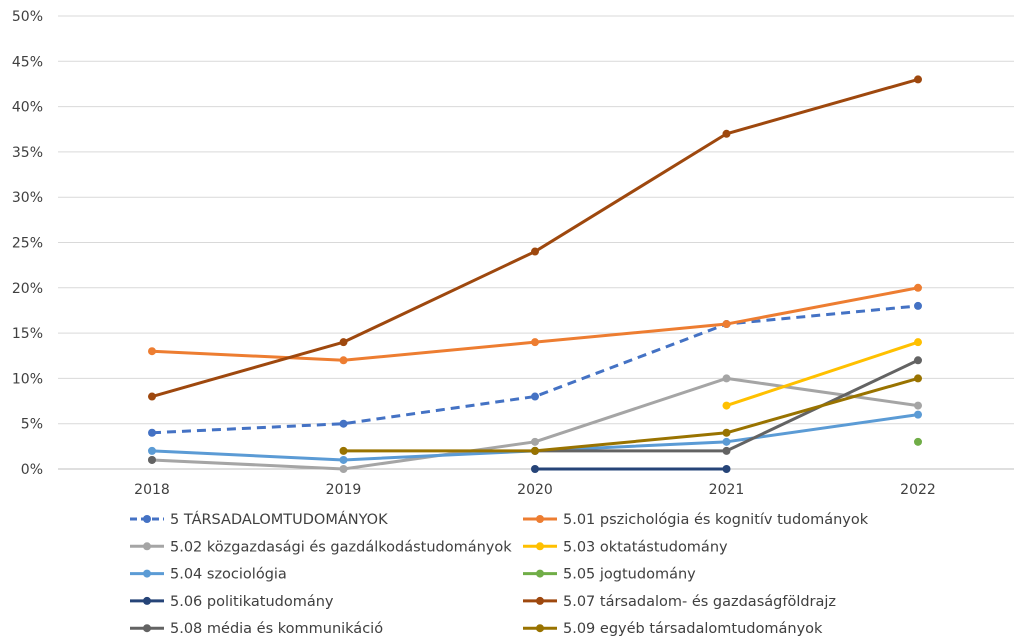 The height and width of the screenshot is (637, 1021). What do you see at coordinates (27, 198) in the screenshot?
I see `y-tick-label: 30%` at bounding box center [27, 198].